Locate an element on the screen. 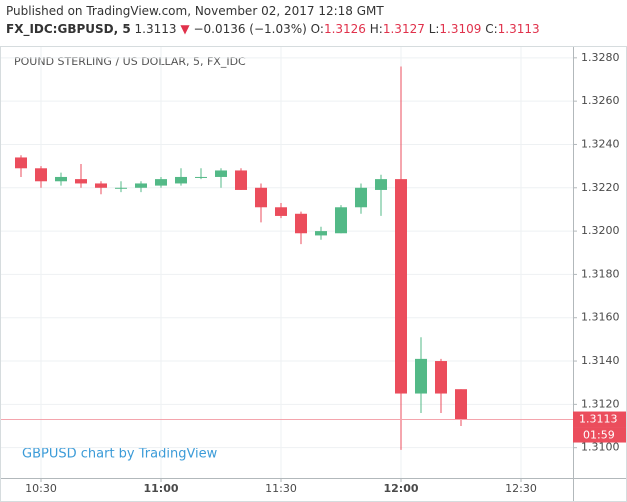  symbol: FX_IDC:GBPUSD, 5 is located at coordinates (68, 29).